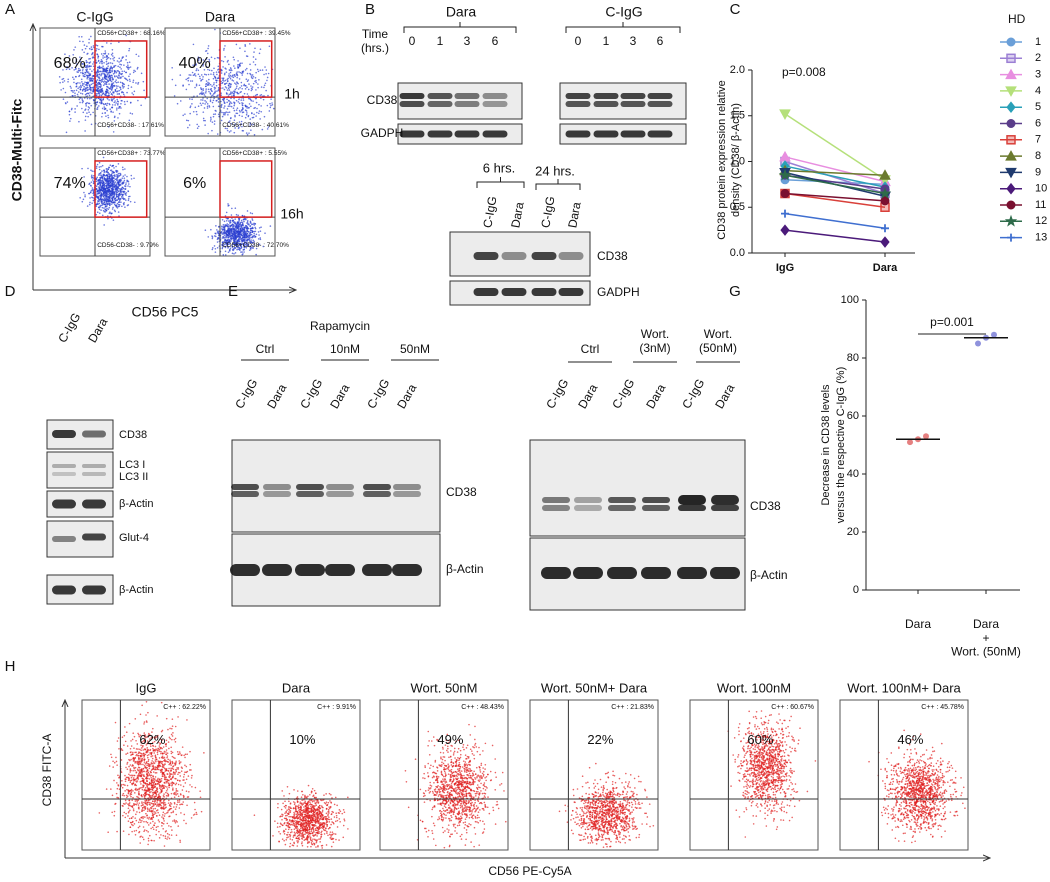 The height and width of the screenshot is (882, 1050). Describe the element at coordinates (1041, 189) in the screenshot. I see `legend-label: 10` at that location.